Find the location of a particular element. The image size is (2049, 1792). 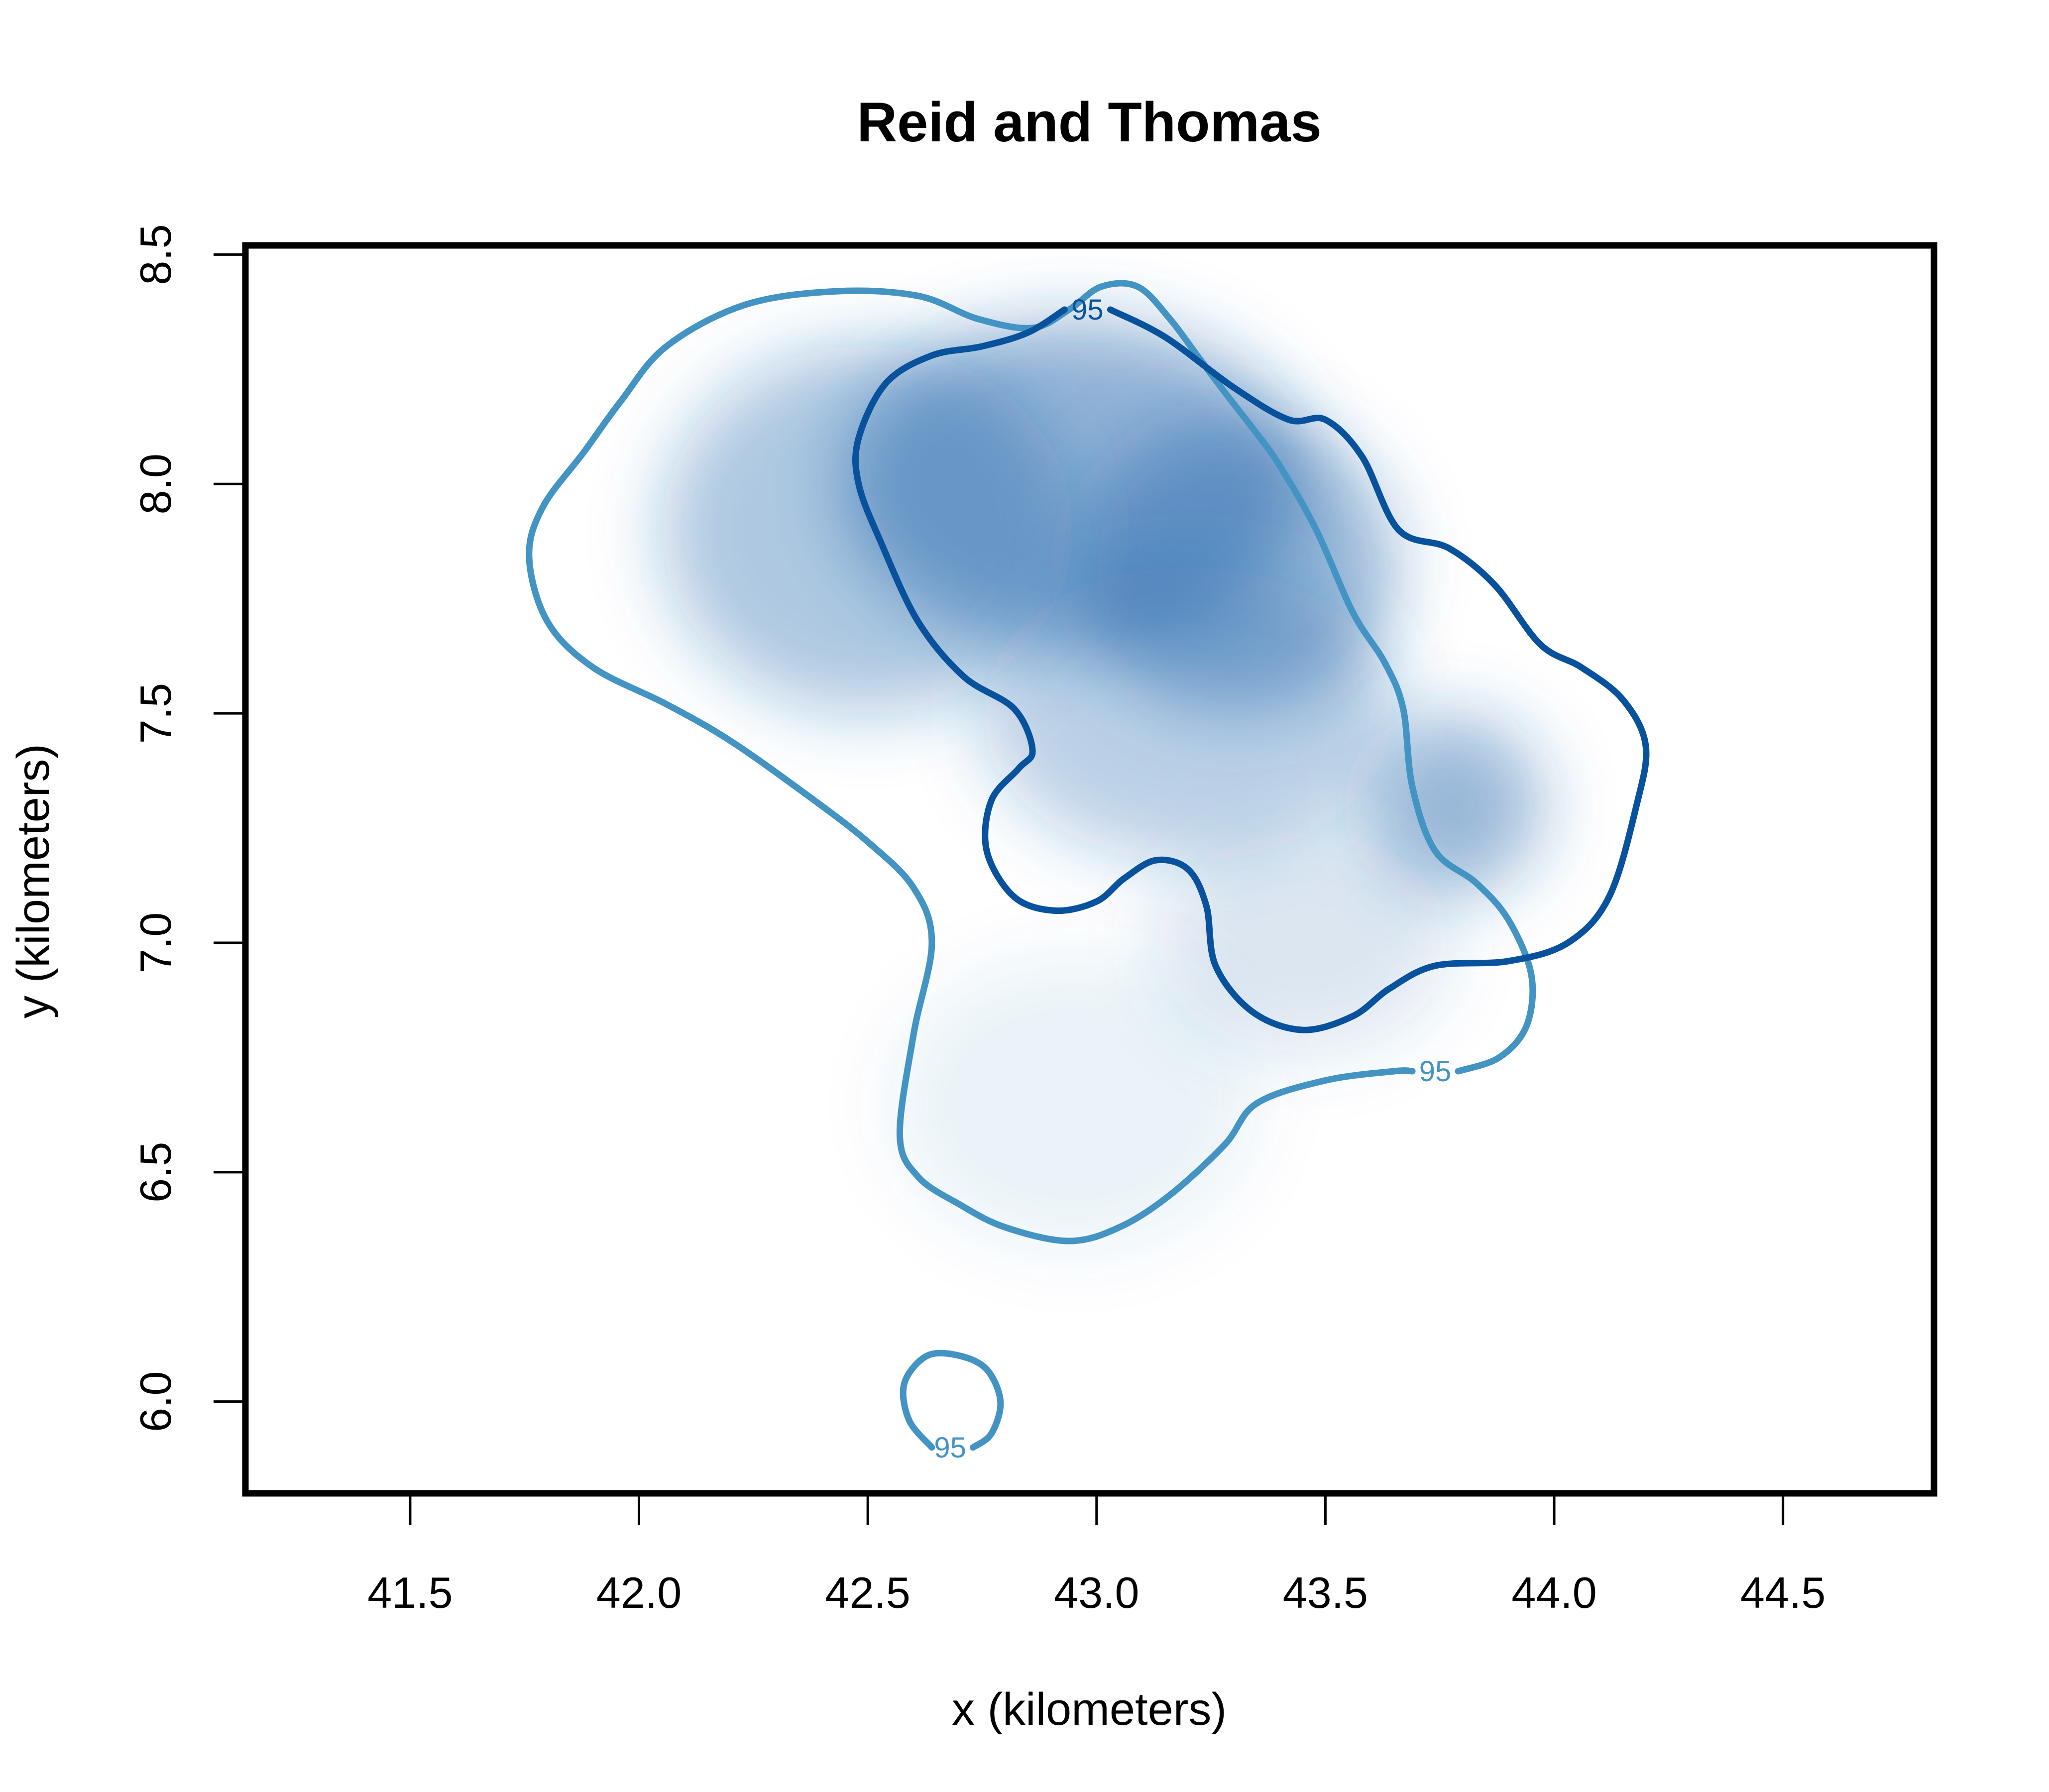

x-tick-label: 42.0 is located at coordinates (639, 1593).